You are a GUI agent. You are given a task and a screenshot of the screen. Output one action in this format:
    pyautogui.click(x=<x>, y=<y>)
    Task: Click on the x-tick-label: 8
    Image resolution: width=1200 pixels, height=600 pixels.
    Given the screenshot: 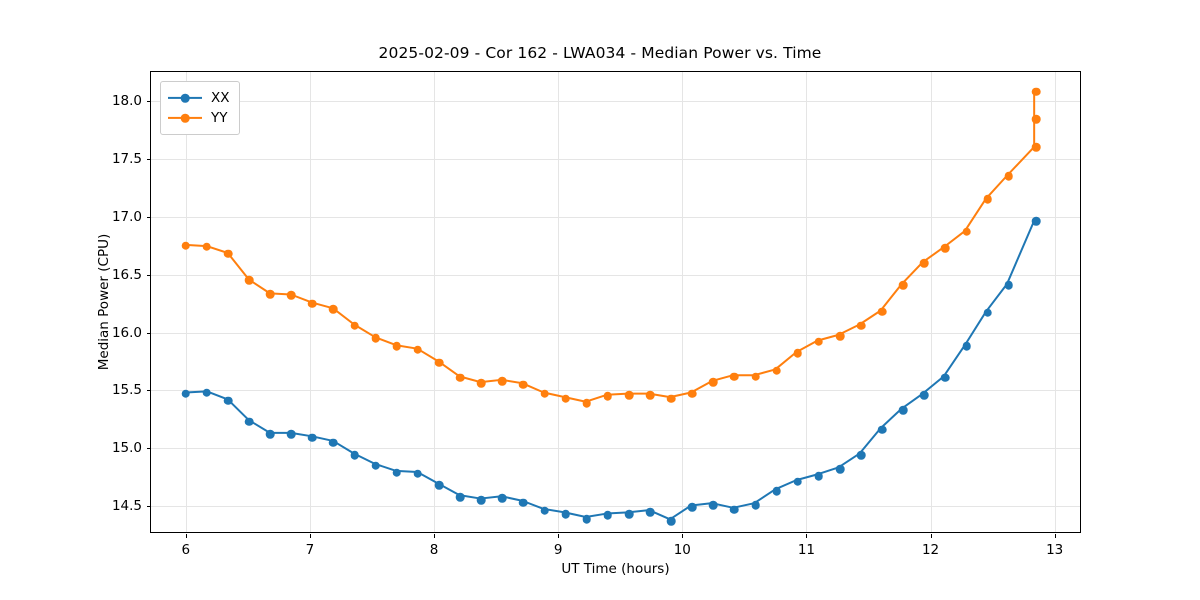 What is the action you would take?
    pyautogui.click(x=434, y=550)
    